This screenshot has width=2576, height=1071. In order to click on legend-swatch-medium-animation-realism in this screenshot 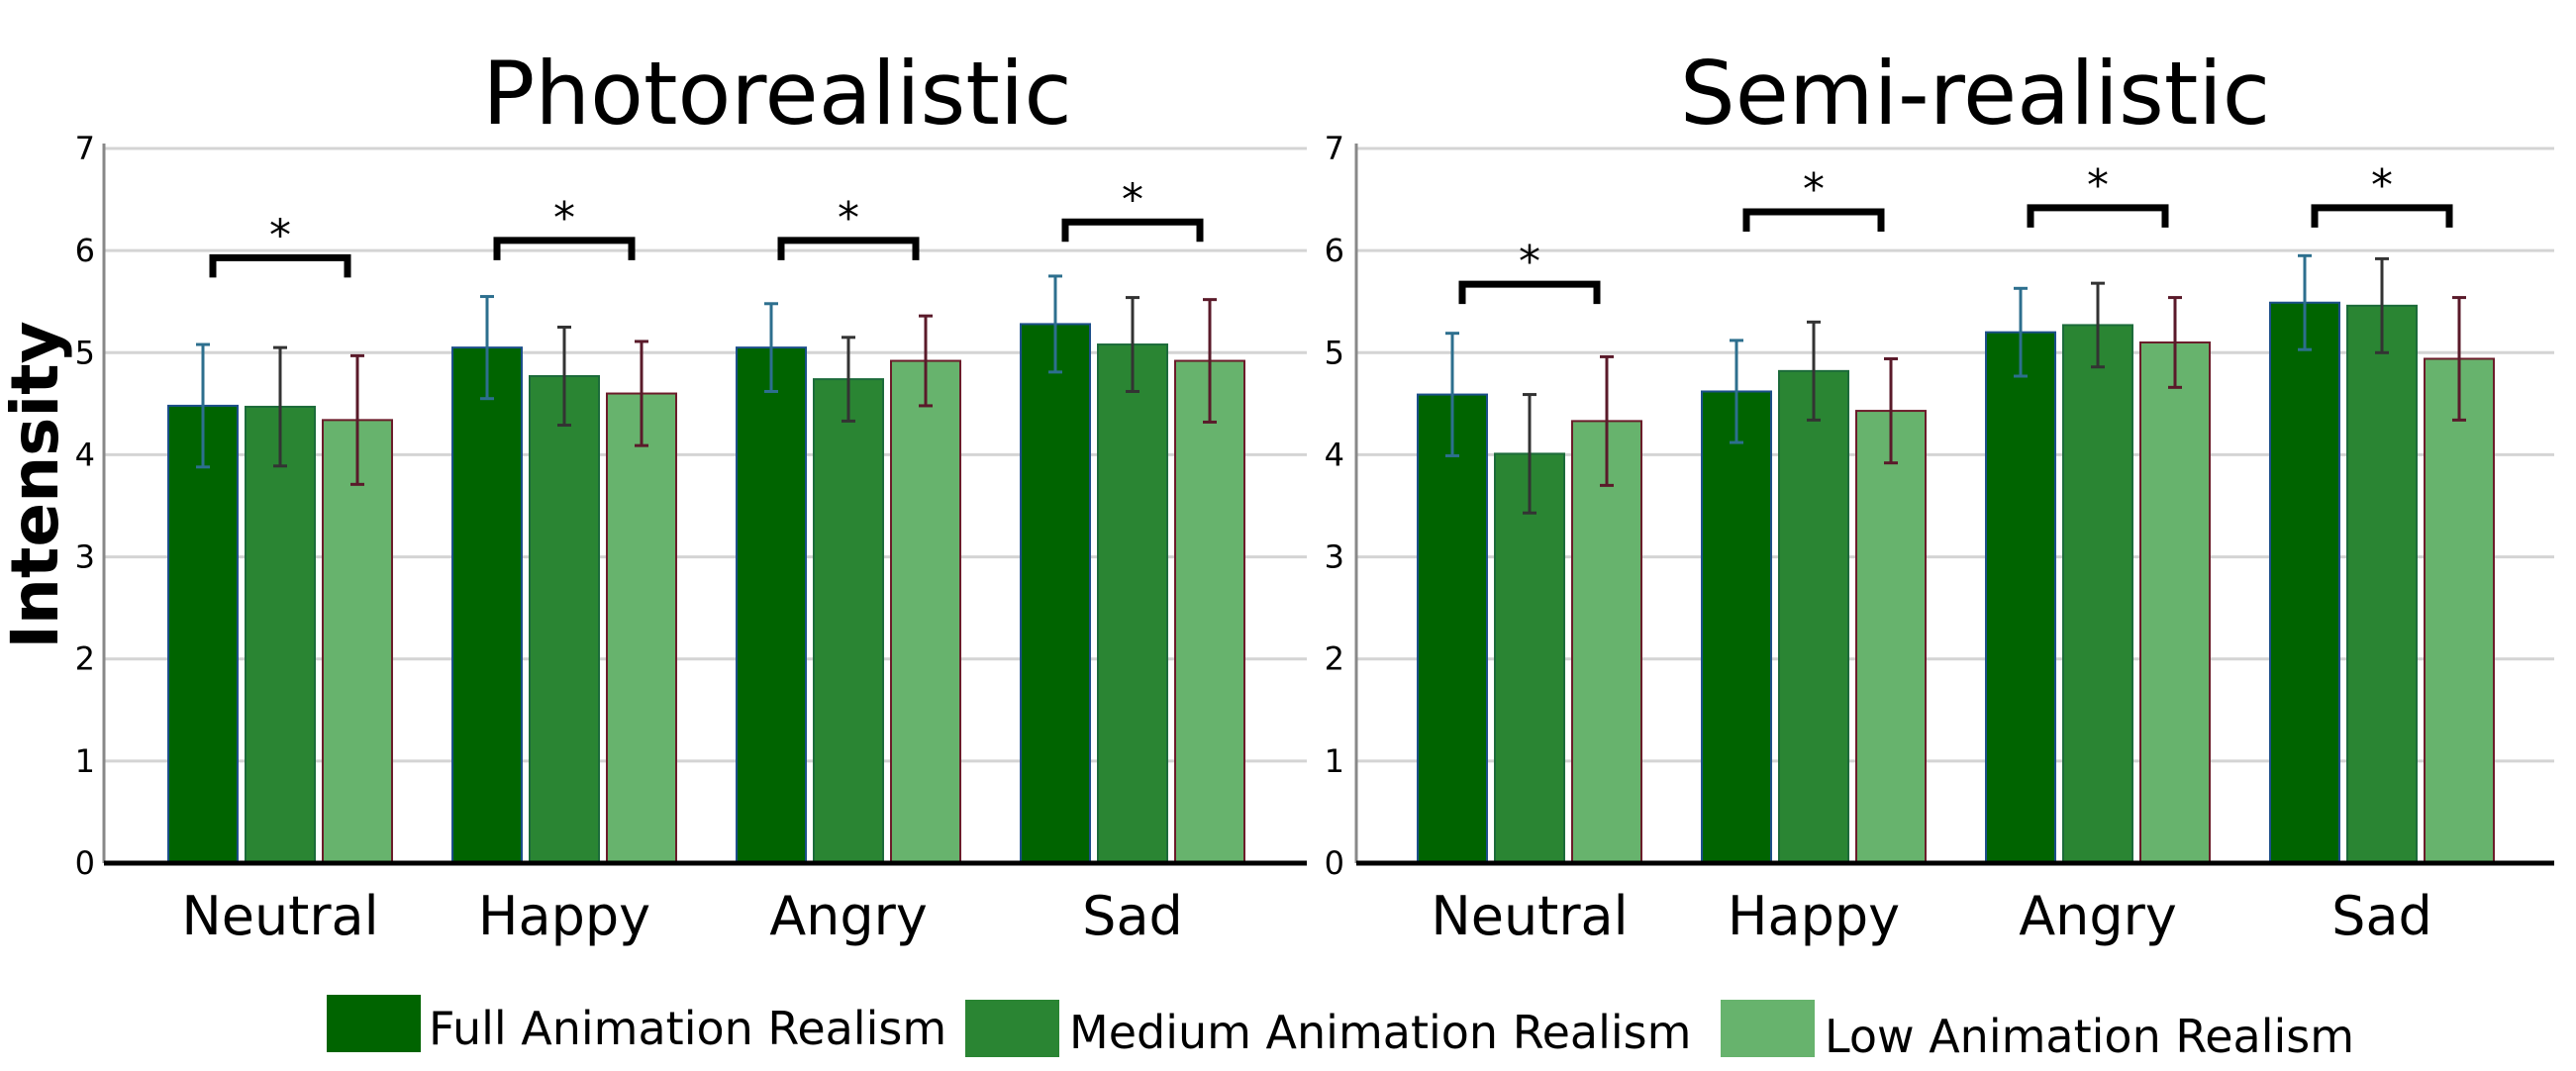, I will do `click(1012, 1028)`.